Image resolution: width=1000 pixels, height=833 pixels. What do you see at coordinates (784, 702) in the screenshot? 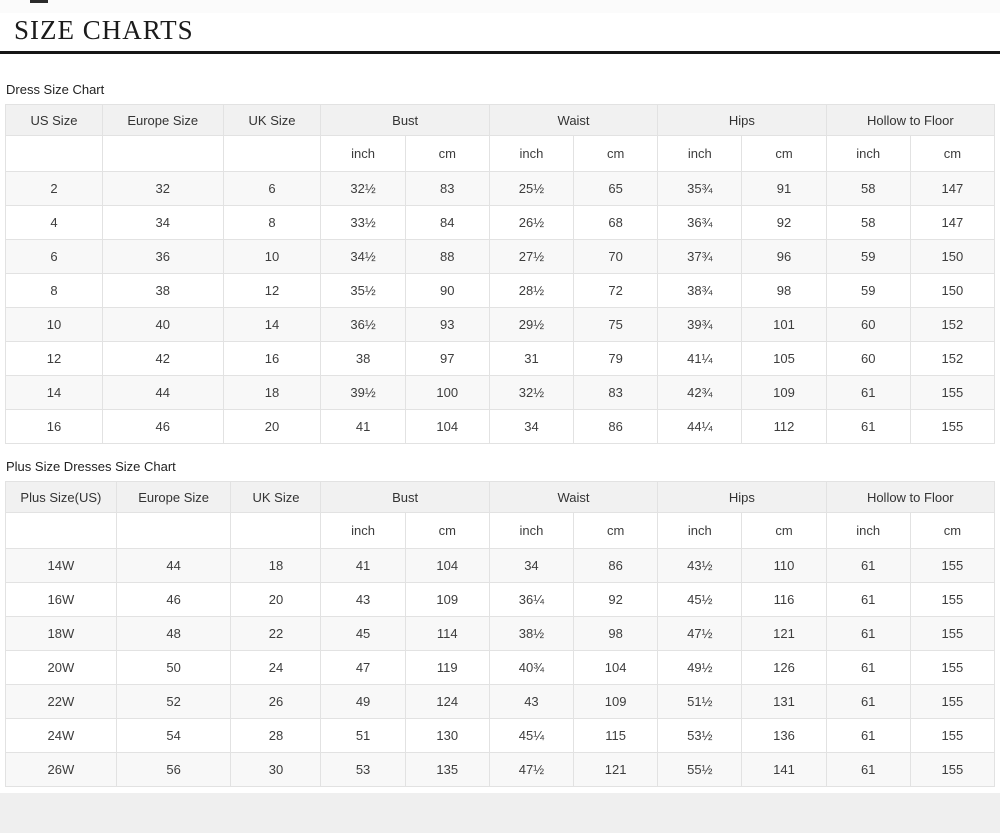
I see `table-cell: 131` at bounding box center [784, 702].